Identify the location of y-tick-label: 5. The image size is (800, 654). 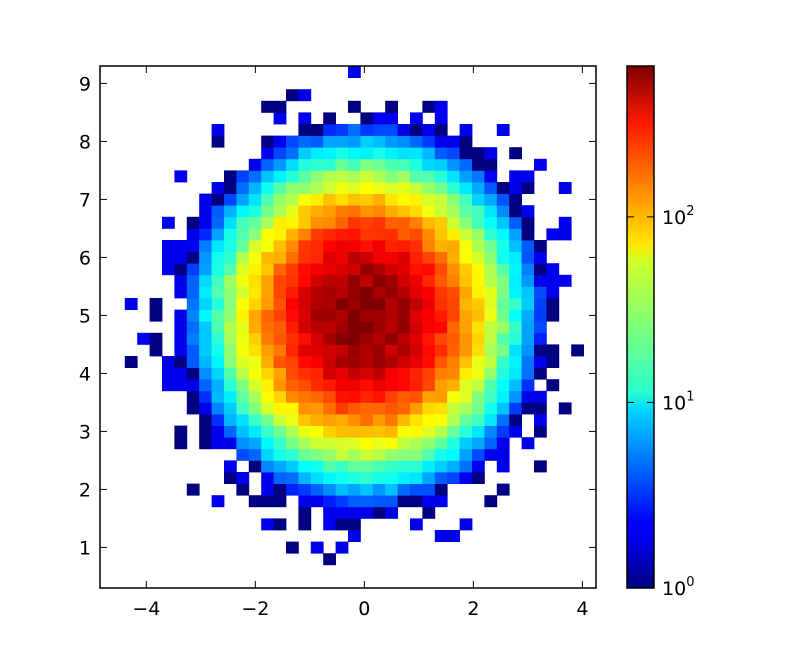
(85, 316).